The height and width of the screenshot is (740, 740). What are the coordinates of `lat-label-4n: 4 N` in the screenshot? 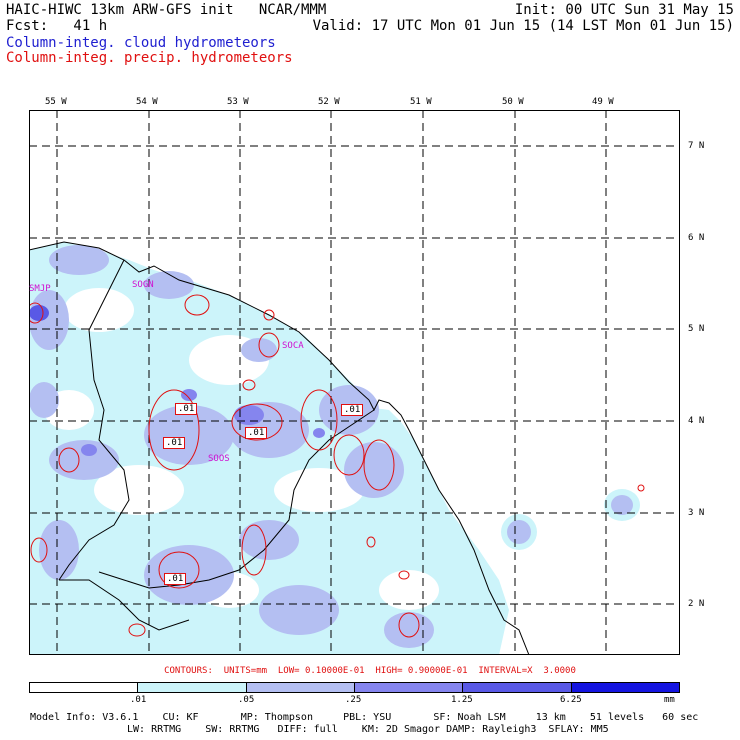 It's located at (696, 421).